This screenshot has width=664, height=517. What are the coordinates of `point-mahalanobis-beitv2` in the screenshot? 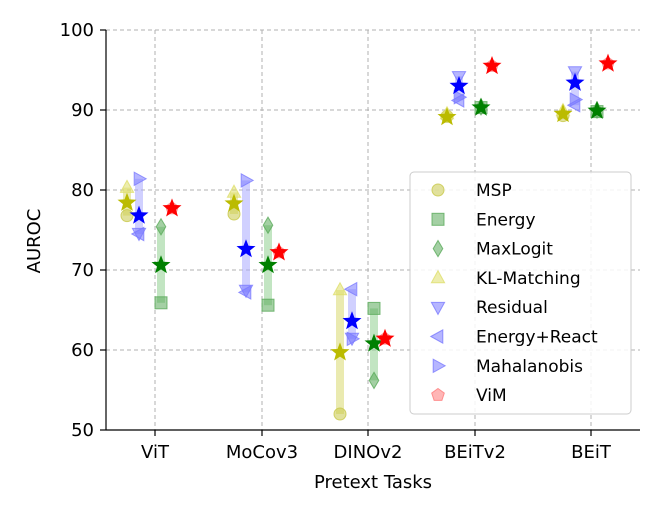 It's located at (460, 97).